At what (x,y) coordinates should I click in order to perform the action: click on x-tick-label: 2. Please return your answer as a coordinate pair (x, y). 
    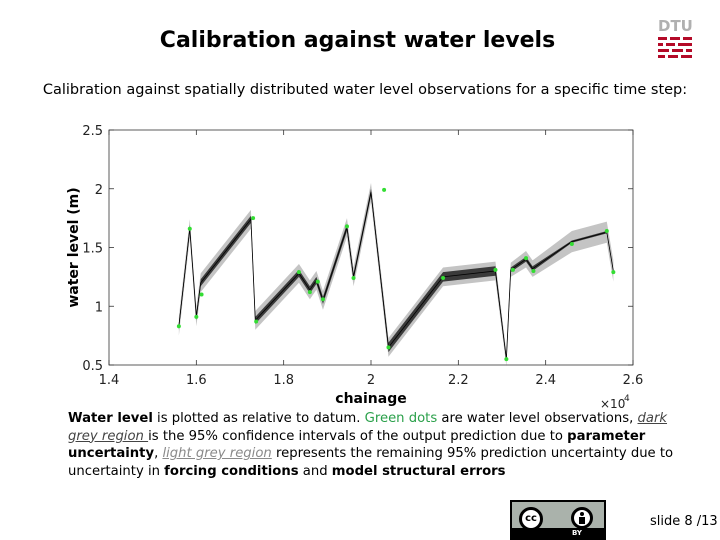
    Looking at the image, I should click on (371, 380).